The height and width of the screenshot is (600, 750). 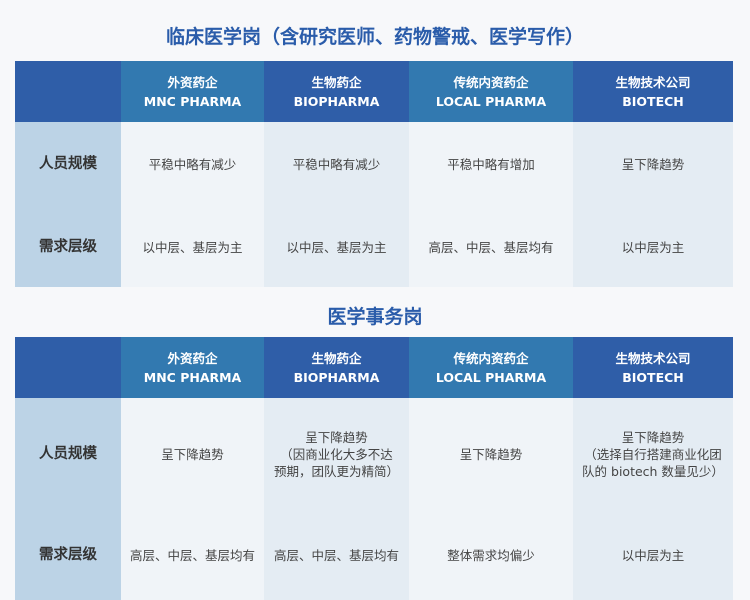 I want to click on table-row: 需求层级 高层、中层、基层均有 高层、中层、基层均有 整体需求均偏少 以中层为主, so click(x=374, y=555).